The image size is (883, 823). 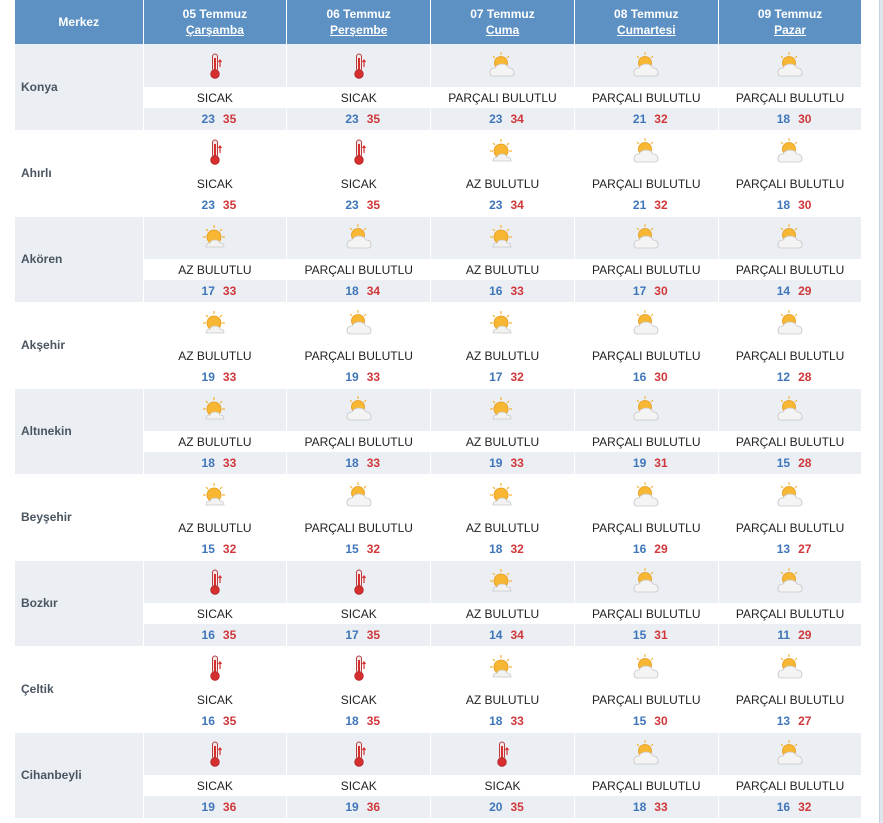 What do you see at coordinates (359, 635) in the screenshot?
I see `temperature-cell: 17 35` at bounding box center [359, 635].